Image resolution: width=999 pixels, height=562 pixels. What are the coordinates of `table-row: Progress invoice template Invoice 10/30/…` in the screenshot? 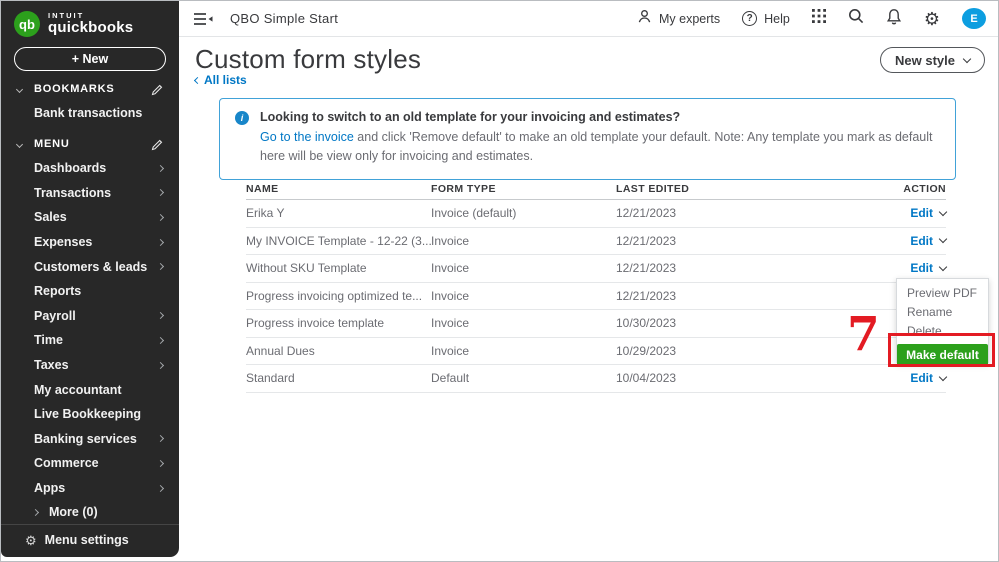 It's located at (597, 324).